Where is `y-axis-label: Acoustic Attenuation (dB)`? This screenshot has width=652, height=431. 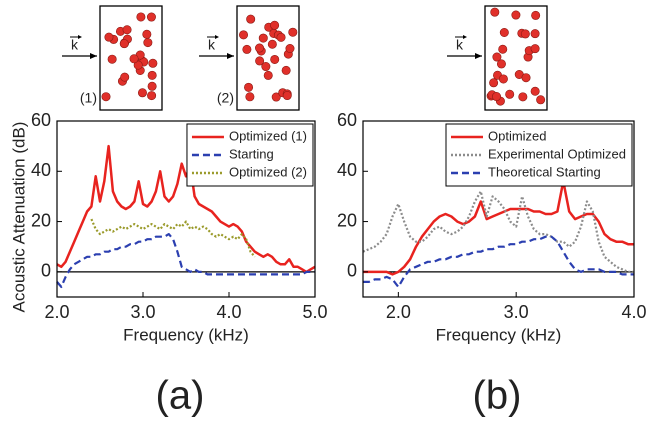 y-axis-label: Acoustic Attenuation (dB) is located at coordinates (18, 217).